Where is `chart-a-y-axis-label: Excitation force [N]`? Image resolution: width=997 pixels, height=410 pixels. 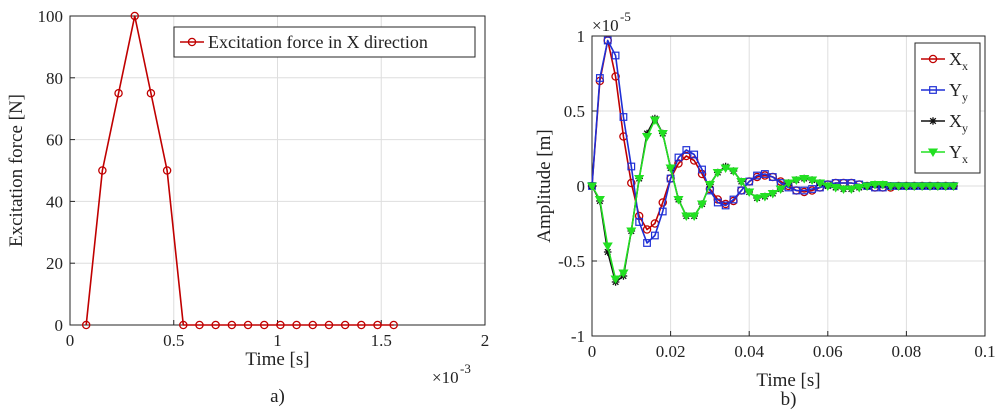
chart-a-y-axis-label: Excitation force [N] is located at coordinates (16, 170).